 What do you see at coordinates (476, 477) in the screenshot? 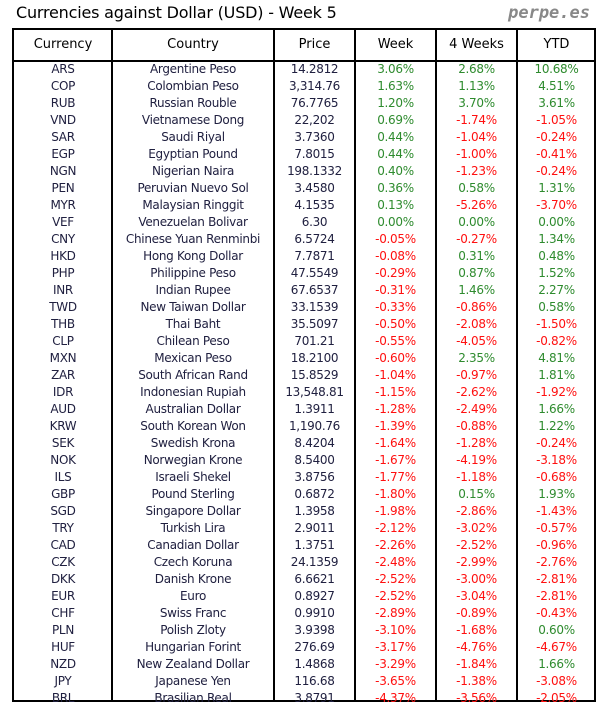
I see `cell-4-weeks: -1.18%` at bounding box center [476, 477].